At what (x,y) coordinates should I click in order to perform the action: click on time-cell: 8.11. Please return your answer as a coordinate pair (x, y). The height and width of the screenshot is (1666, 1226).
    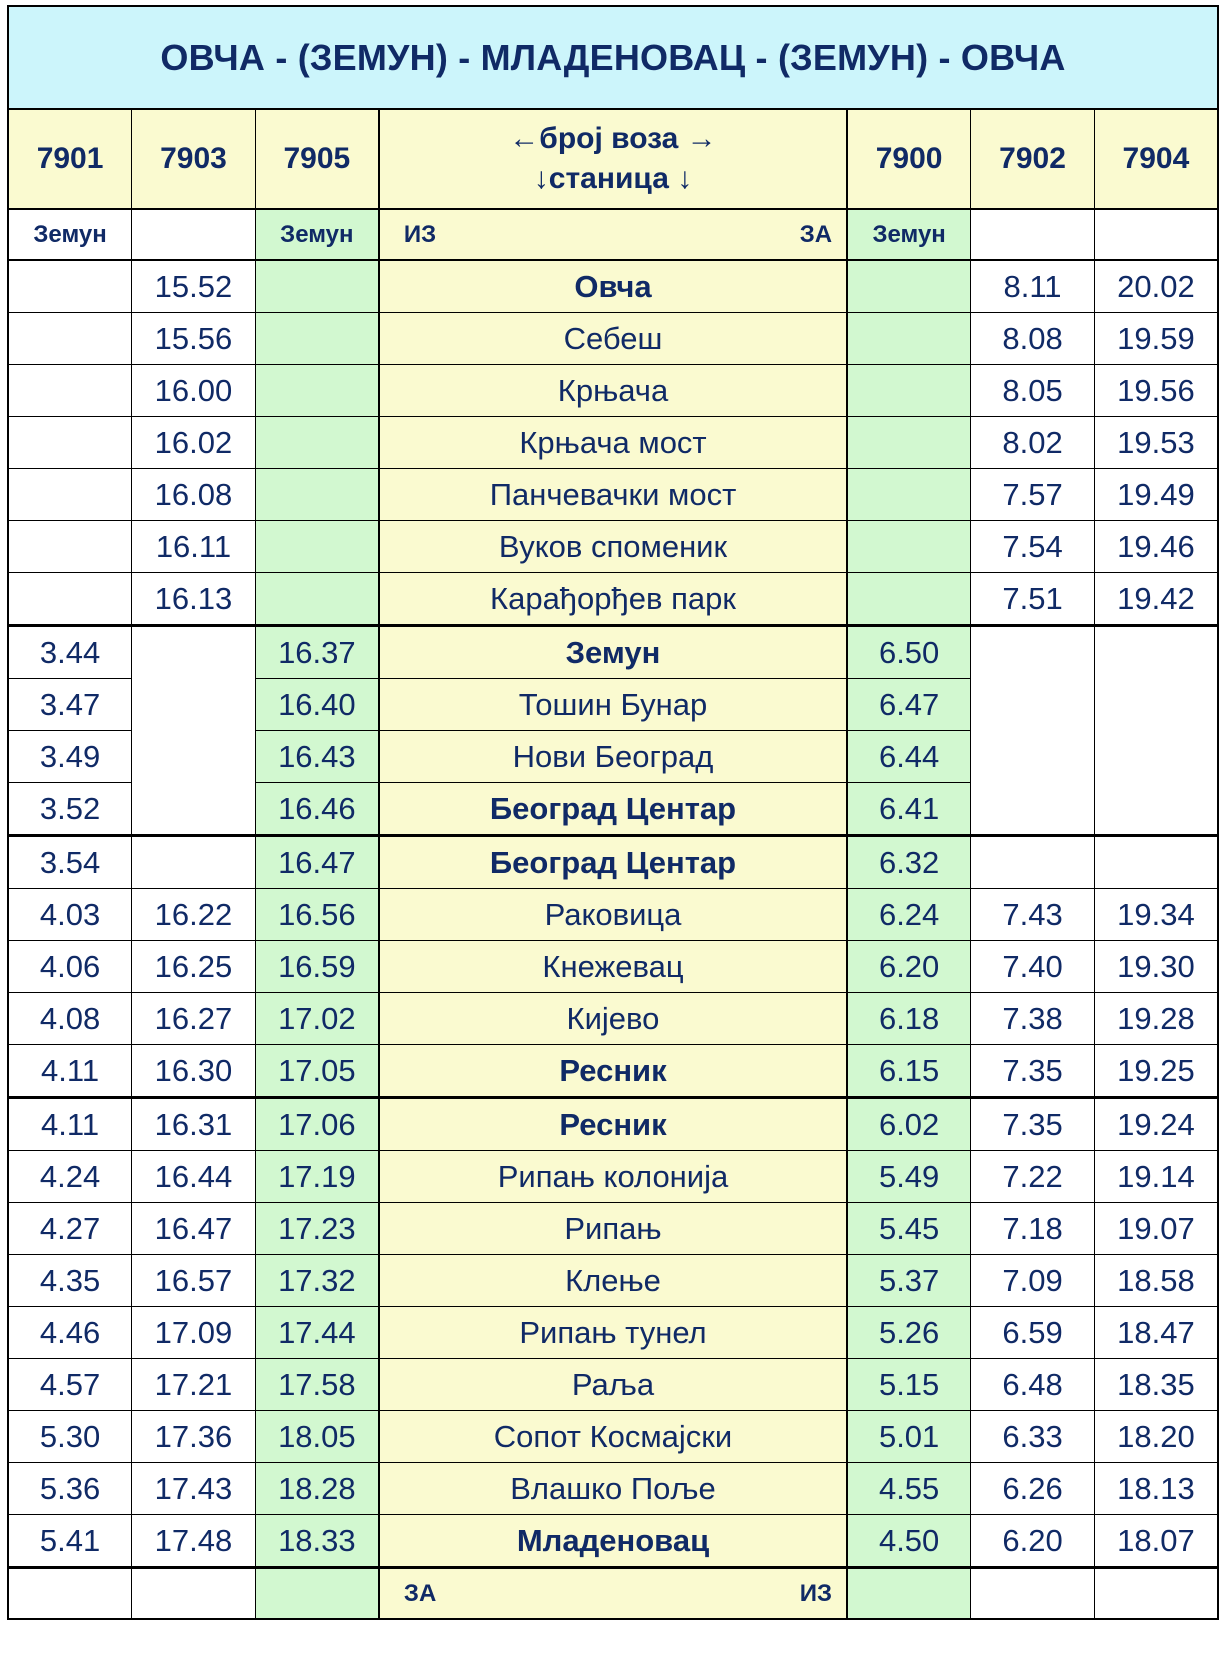
    Looking at the image, I should click on (1032, 286).